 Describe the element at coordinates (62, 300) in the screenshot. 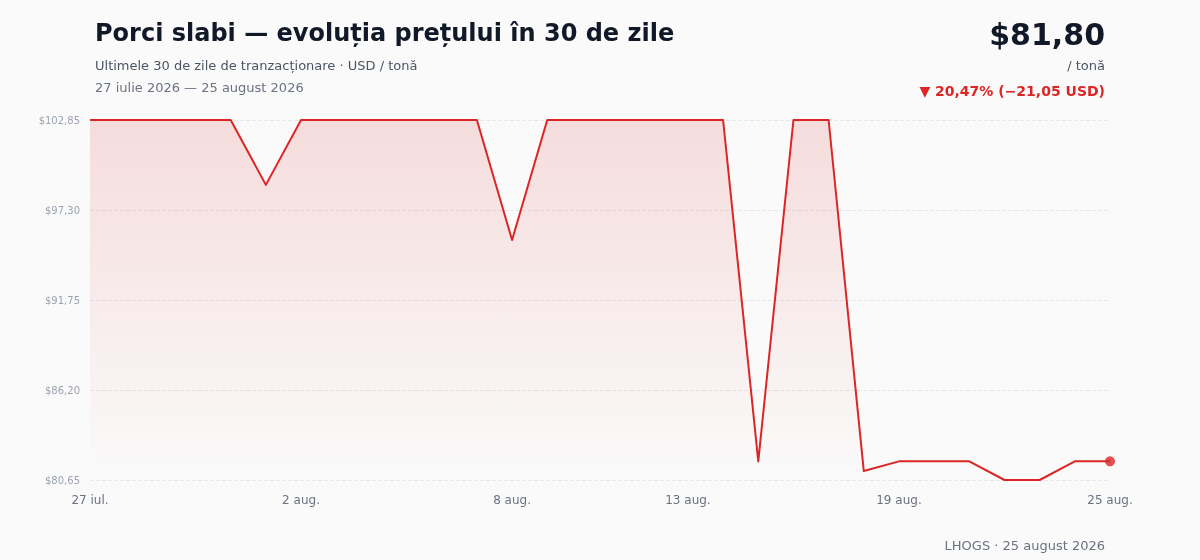

I see `y-tick-label: $91,75` at that location.